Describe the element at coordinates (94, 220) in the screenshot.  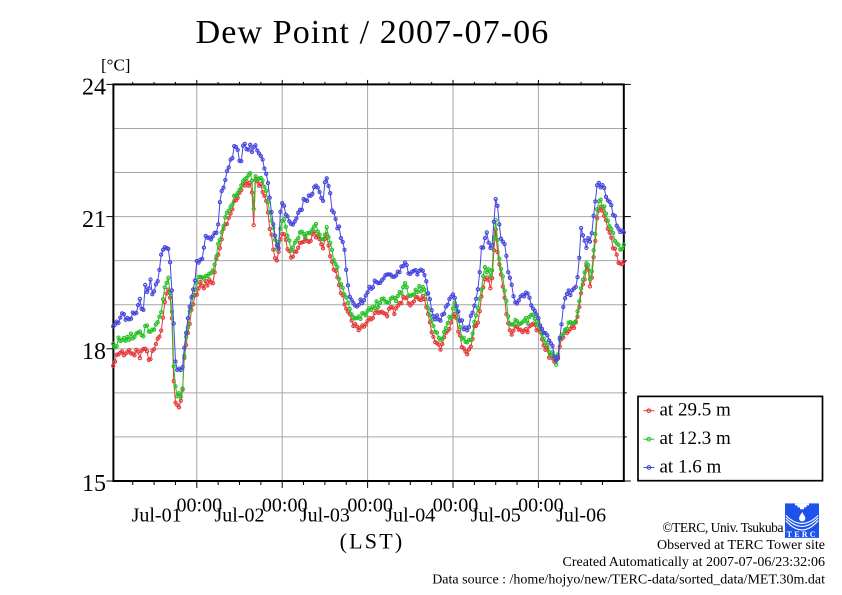
I see `svg-text: 21` at that location.